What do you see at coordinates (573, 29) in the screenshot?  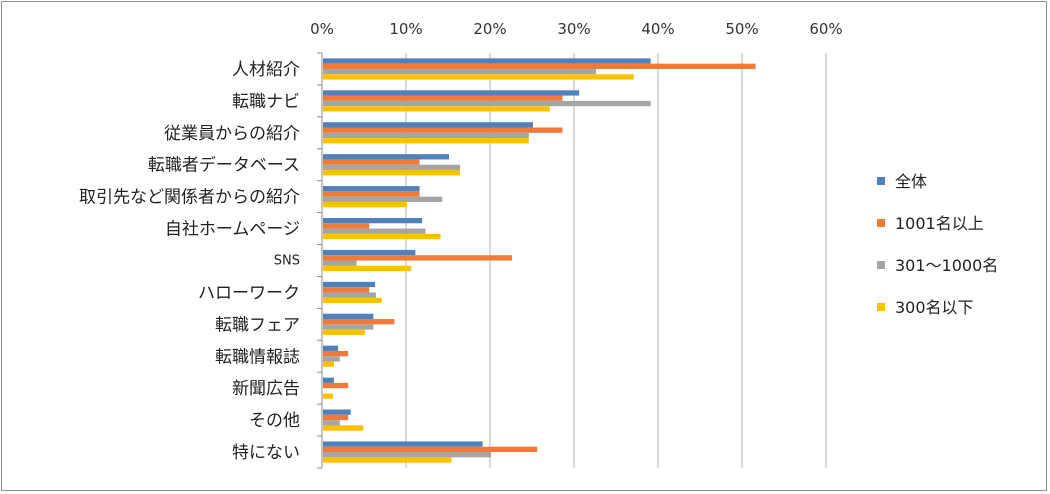 I see `x-tick-label: 30%` at bounding box center [573, 29].